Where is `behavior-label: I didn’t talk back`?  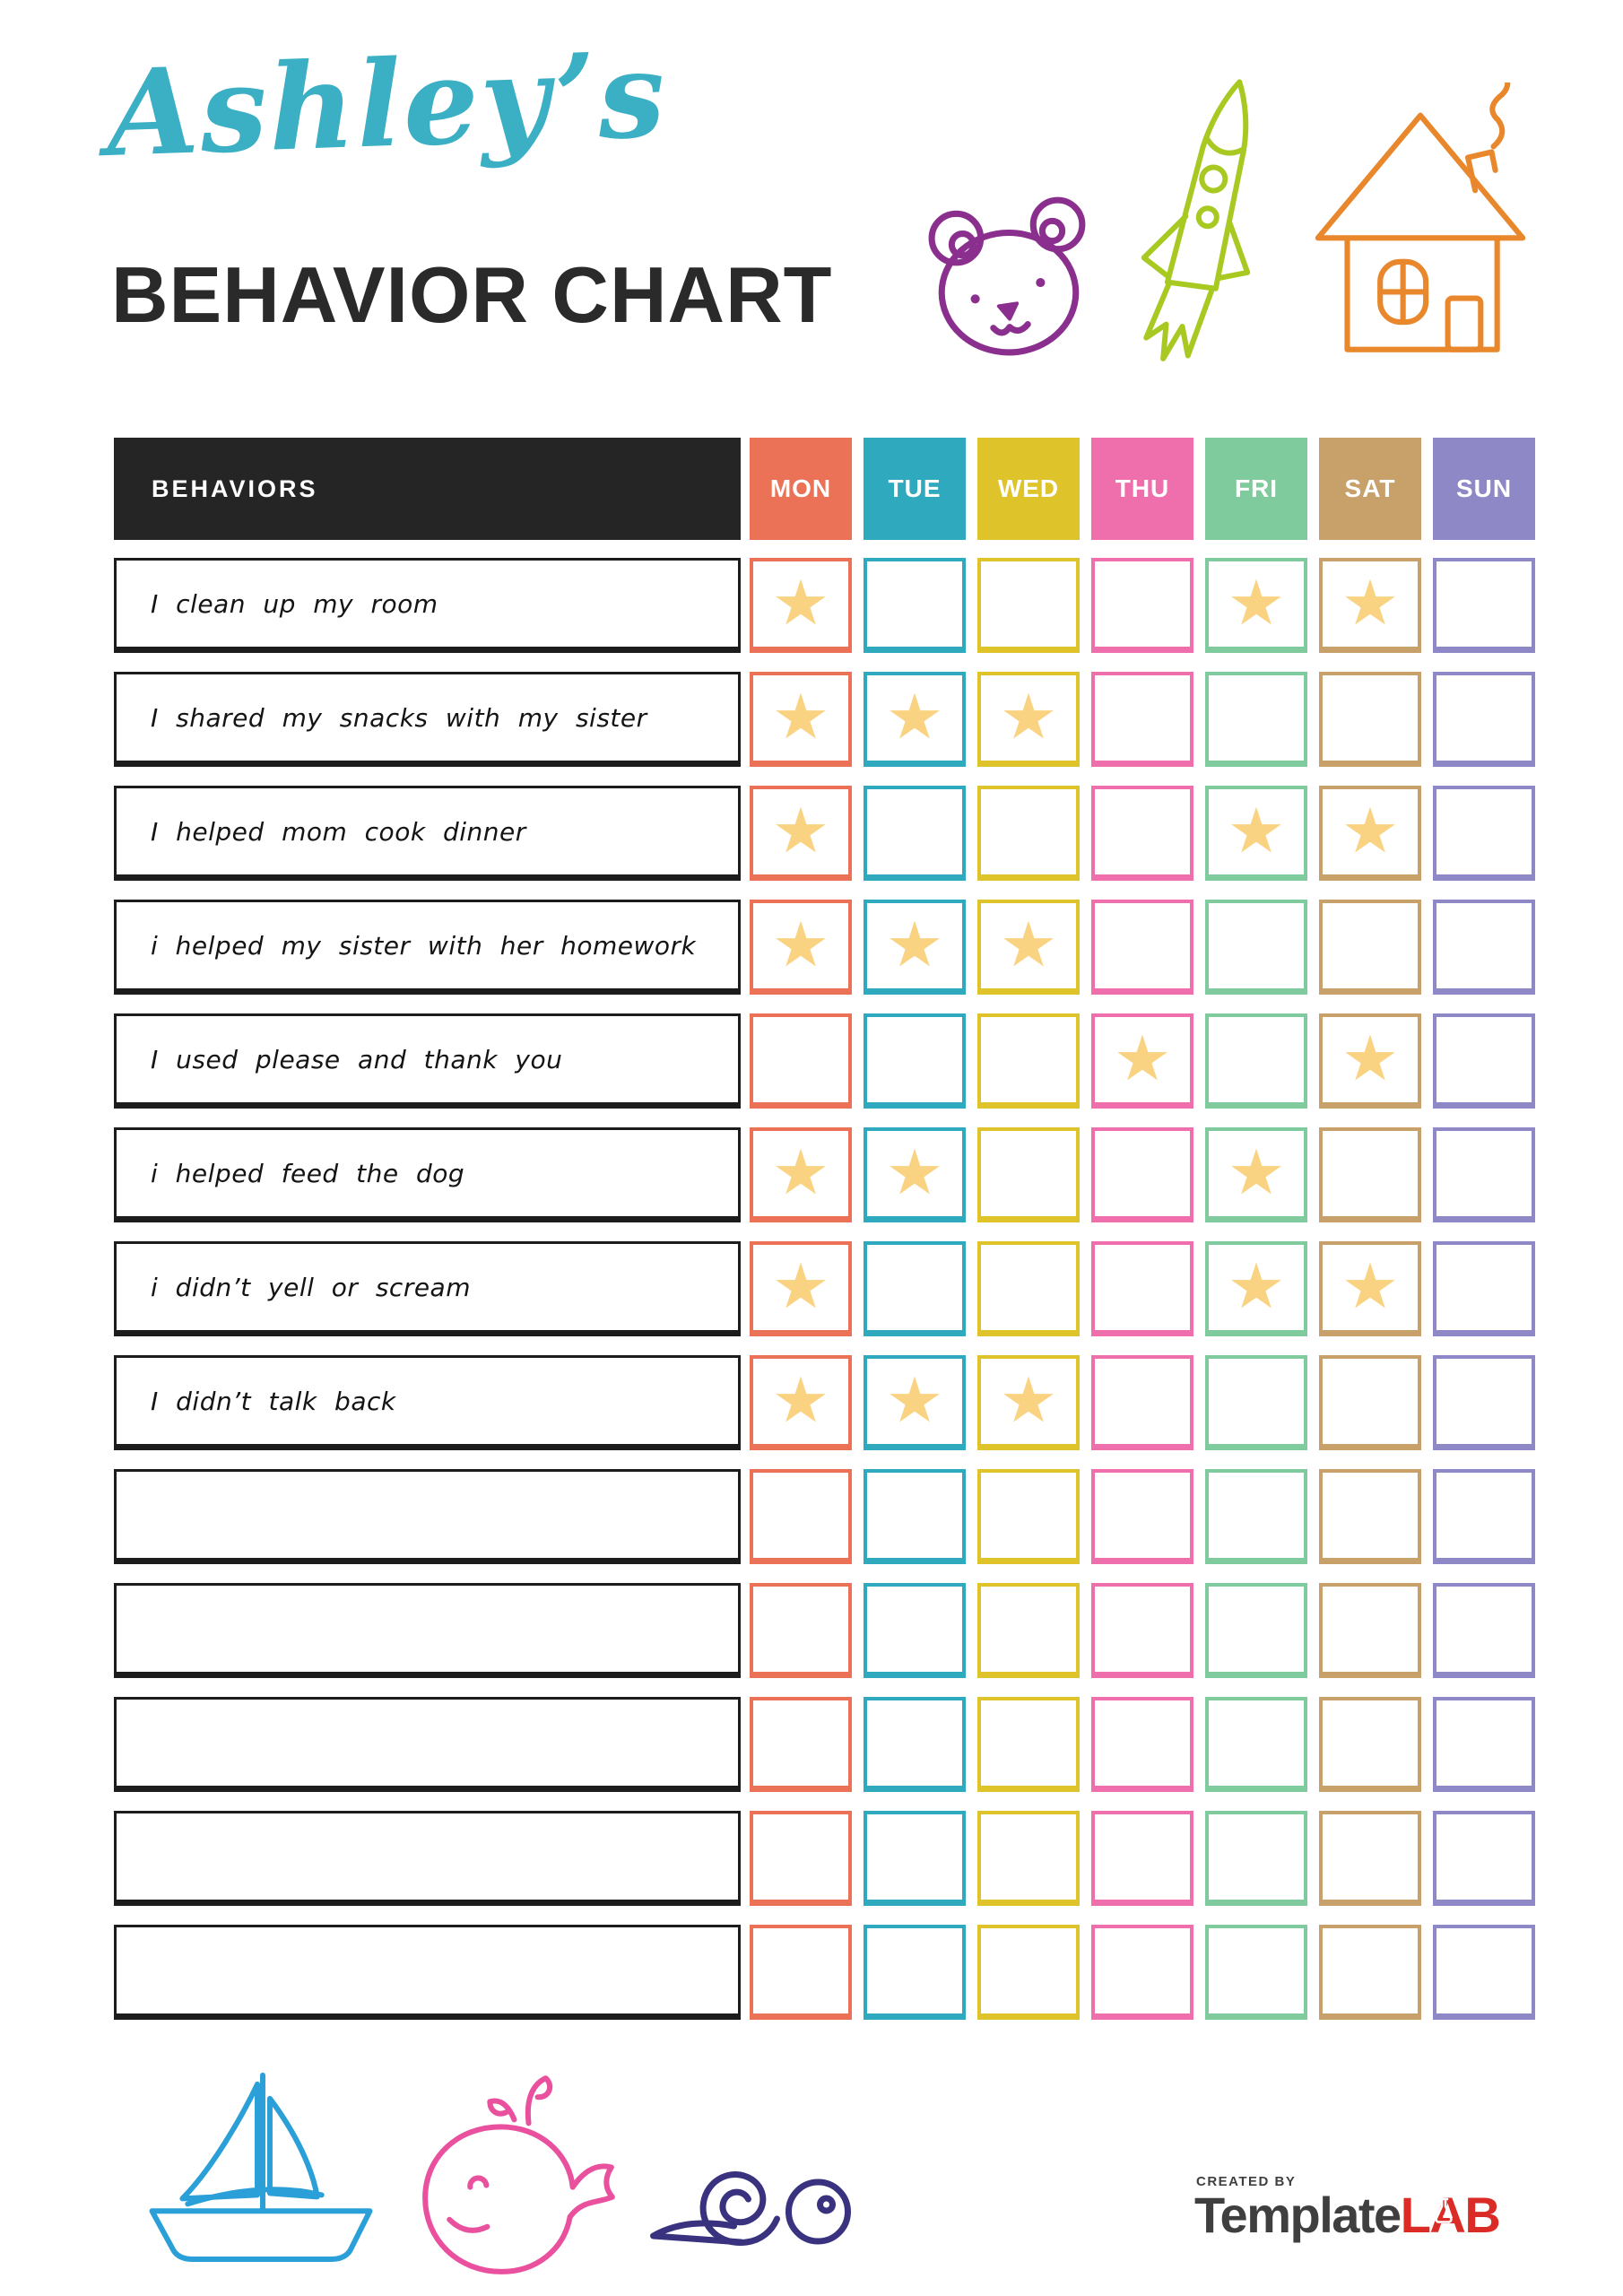 behavior-label: I didn’t talk back is located at coordinates (427, 1402).